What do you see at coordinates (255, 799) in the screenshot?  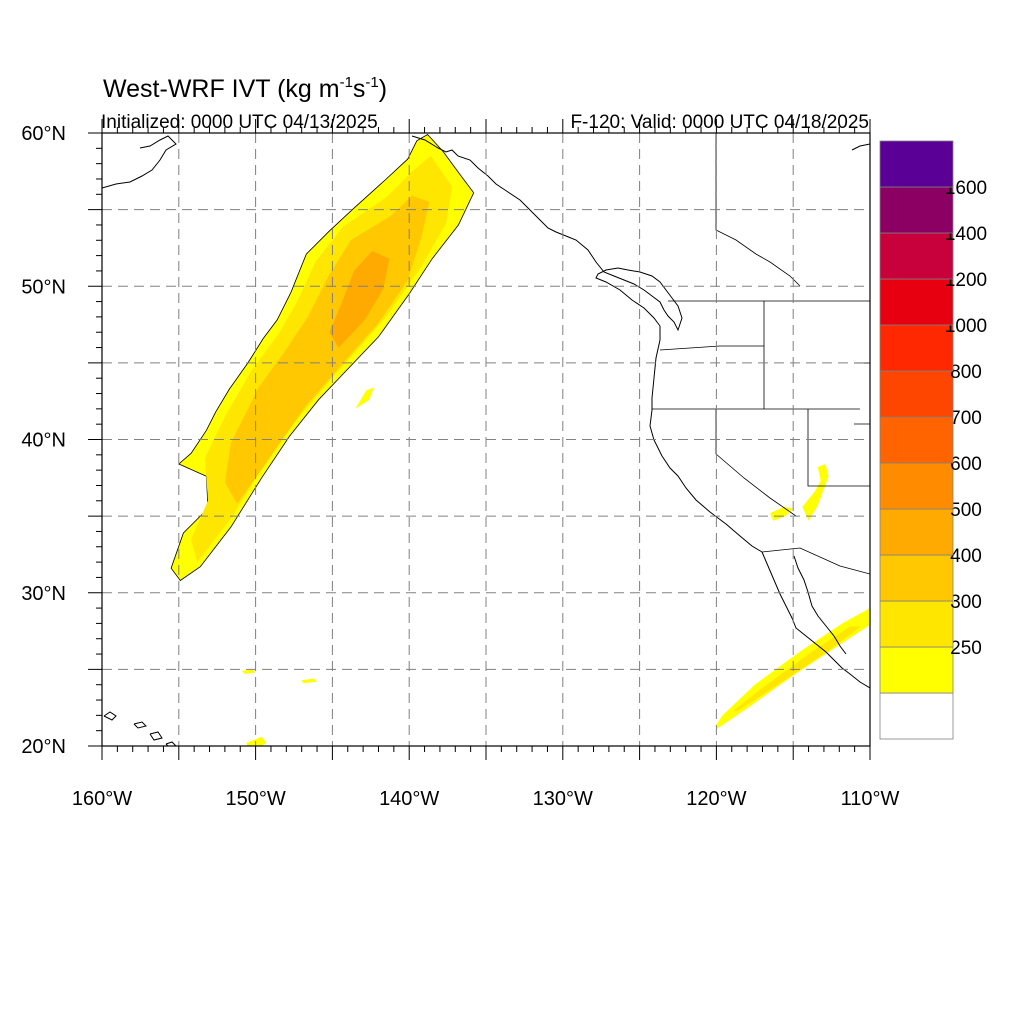 I see `lon-tick-label: 150°W` at bounding box center [255, 799].